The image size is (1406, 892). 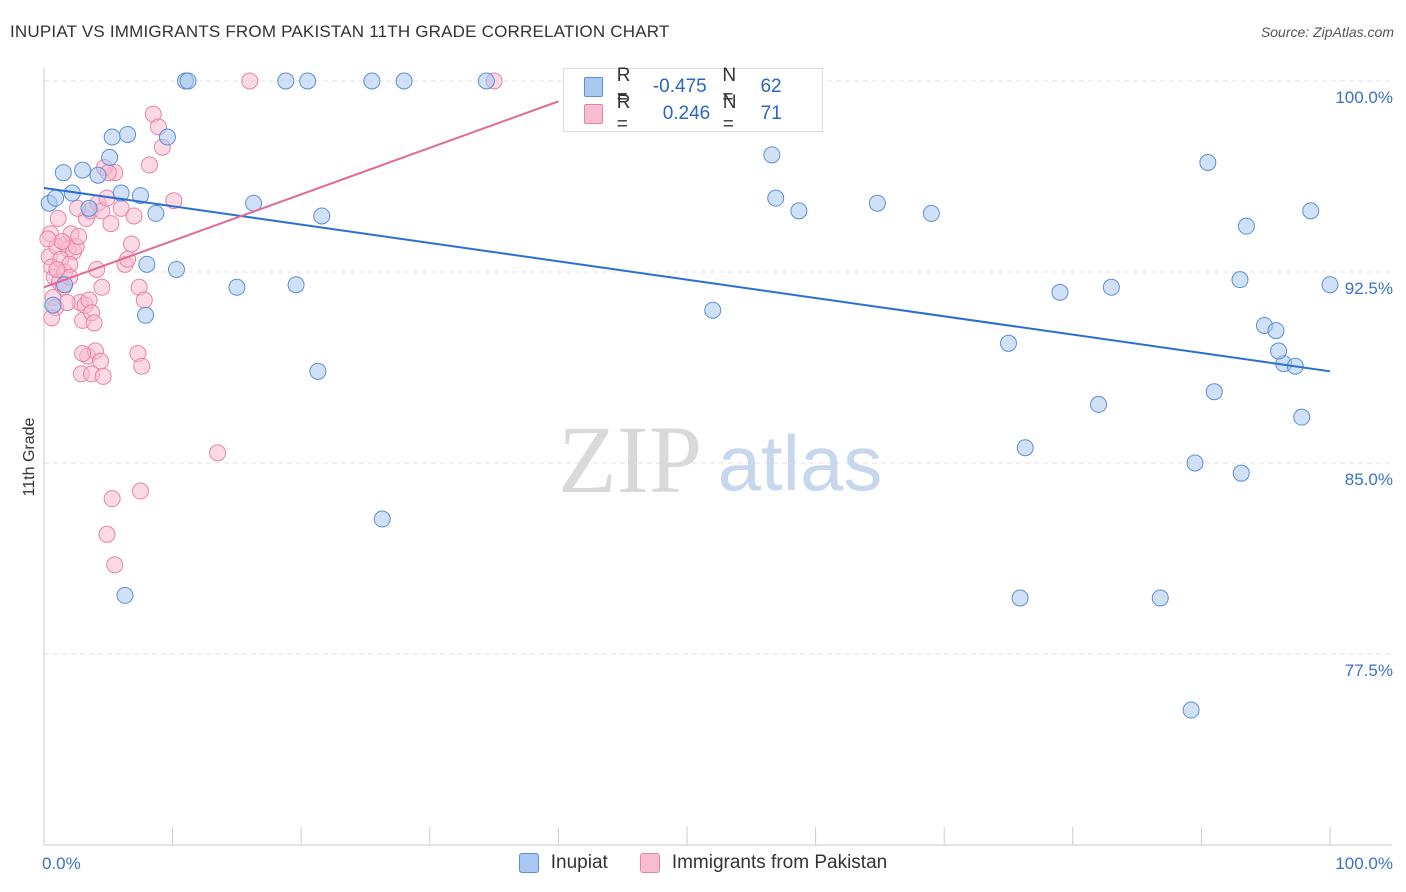 What do you see at coordinates (771, 113) in the screenshot?
I see `legend-n-value: 71` at bounding box center [771, 113].